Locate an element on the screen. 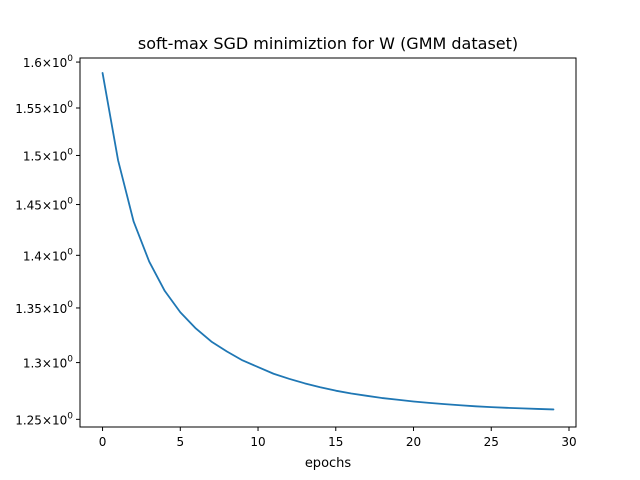  y-tick-label: 1.5×100 is located at coordinates (48, 155).